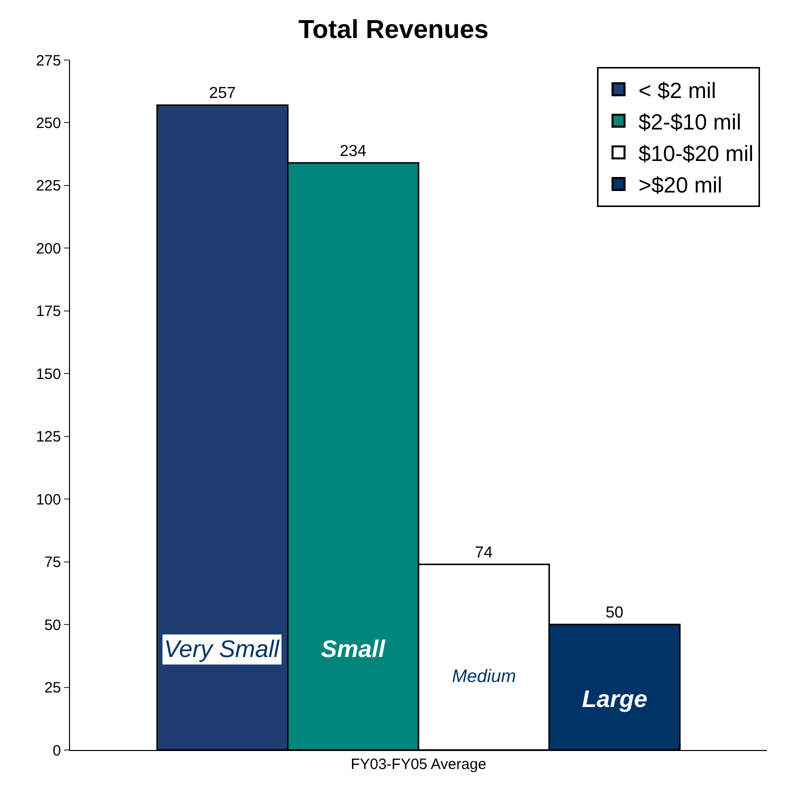 The height and width of the screenshot is (800, 787). Describe the element at coordinates (48, 437) in the screenshot. I see `y-tick-label: 125` at that location.